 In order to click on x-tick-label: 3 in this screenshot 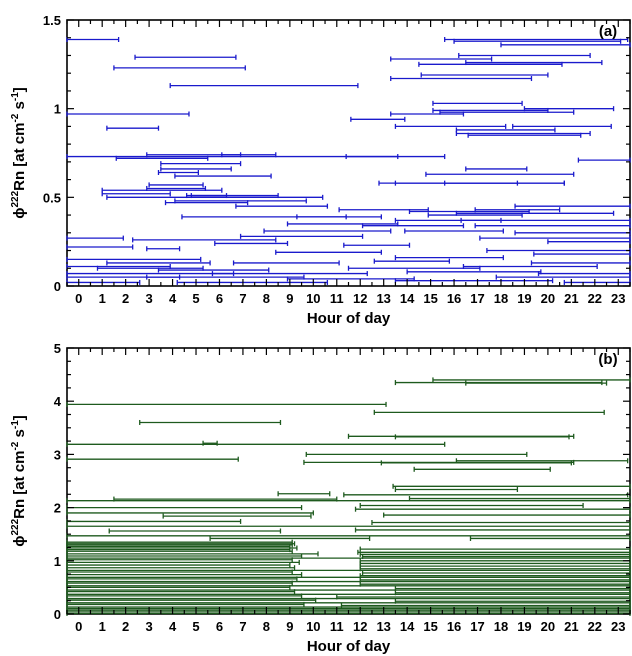, I will do `click(148, 626)`.